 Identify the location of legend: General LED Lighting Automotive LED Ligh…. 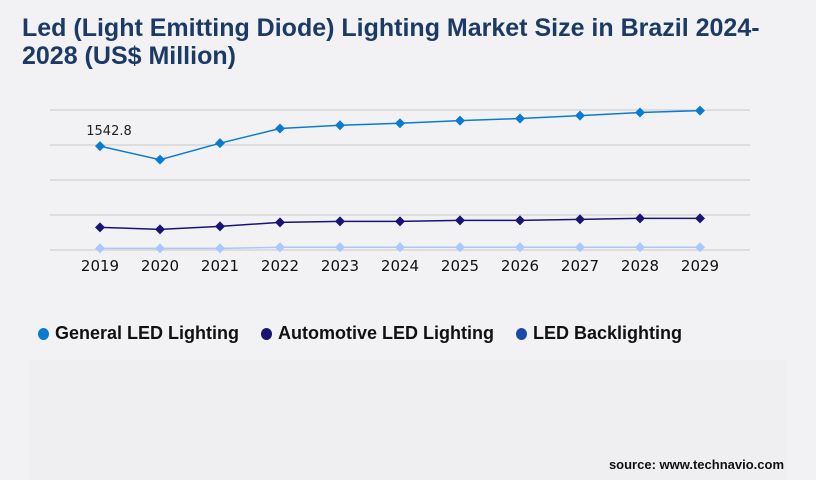
(360, 333).